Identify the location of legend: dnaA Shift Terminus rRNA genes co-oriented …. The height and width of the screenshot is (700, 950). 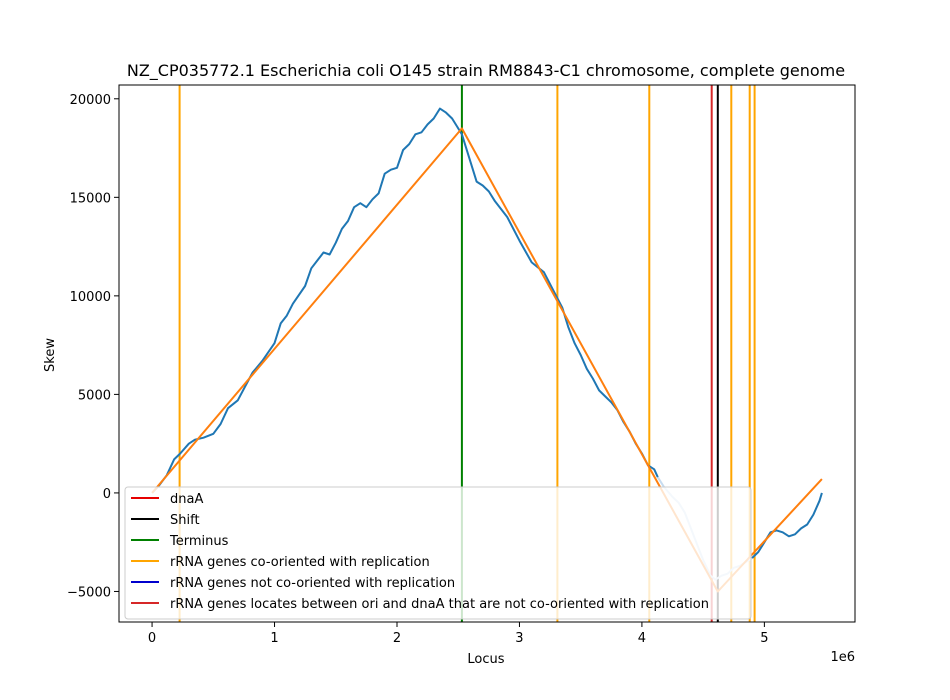
(438, 553).